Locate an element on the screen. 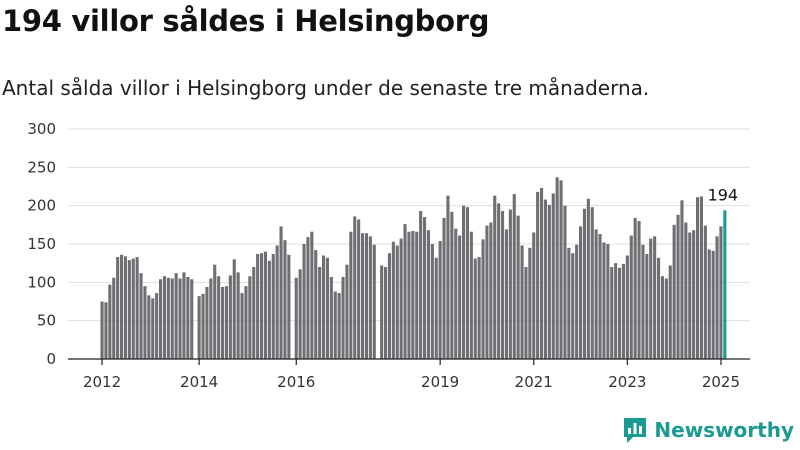 This screenshot has height=450, width=800. y-tick-label: 50 is located at coordinates (46, 321).